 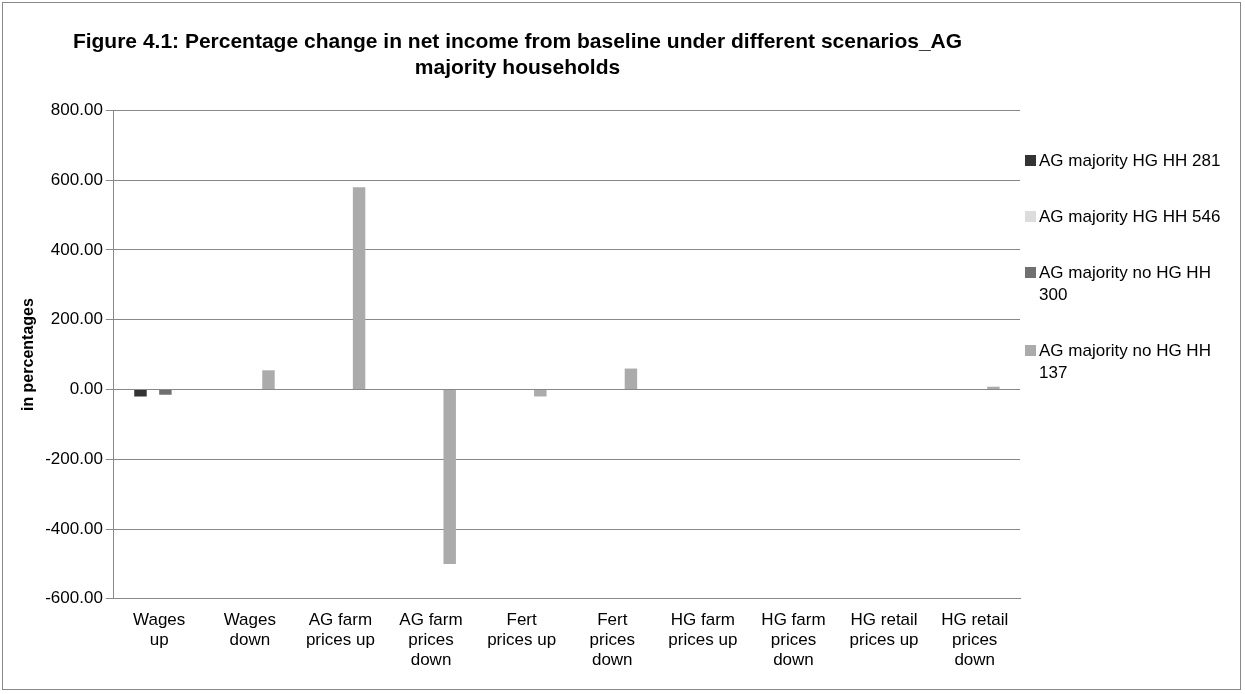 What do you see at coordinates (793, 639) in the screenshot?
I see `x-tick-label: HG farm prices down` at bounding box center [793, 639].